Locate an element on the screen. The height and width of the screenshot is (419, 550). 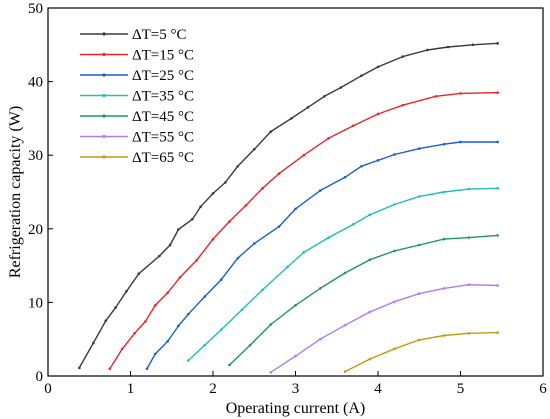
y-tick-label: 30 is located at coordinates (35, 156).